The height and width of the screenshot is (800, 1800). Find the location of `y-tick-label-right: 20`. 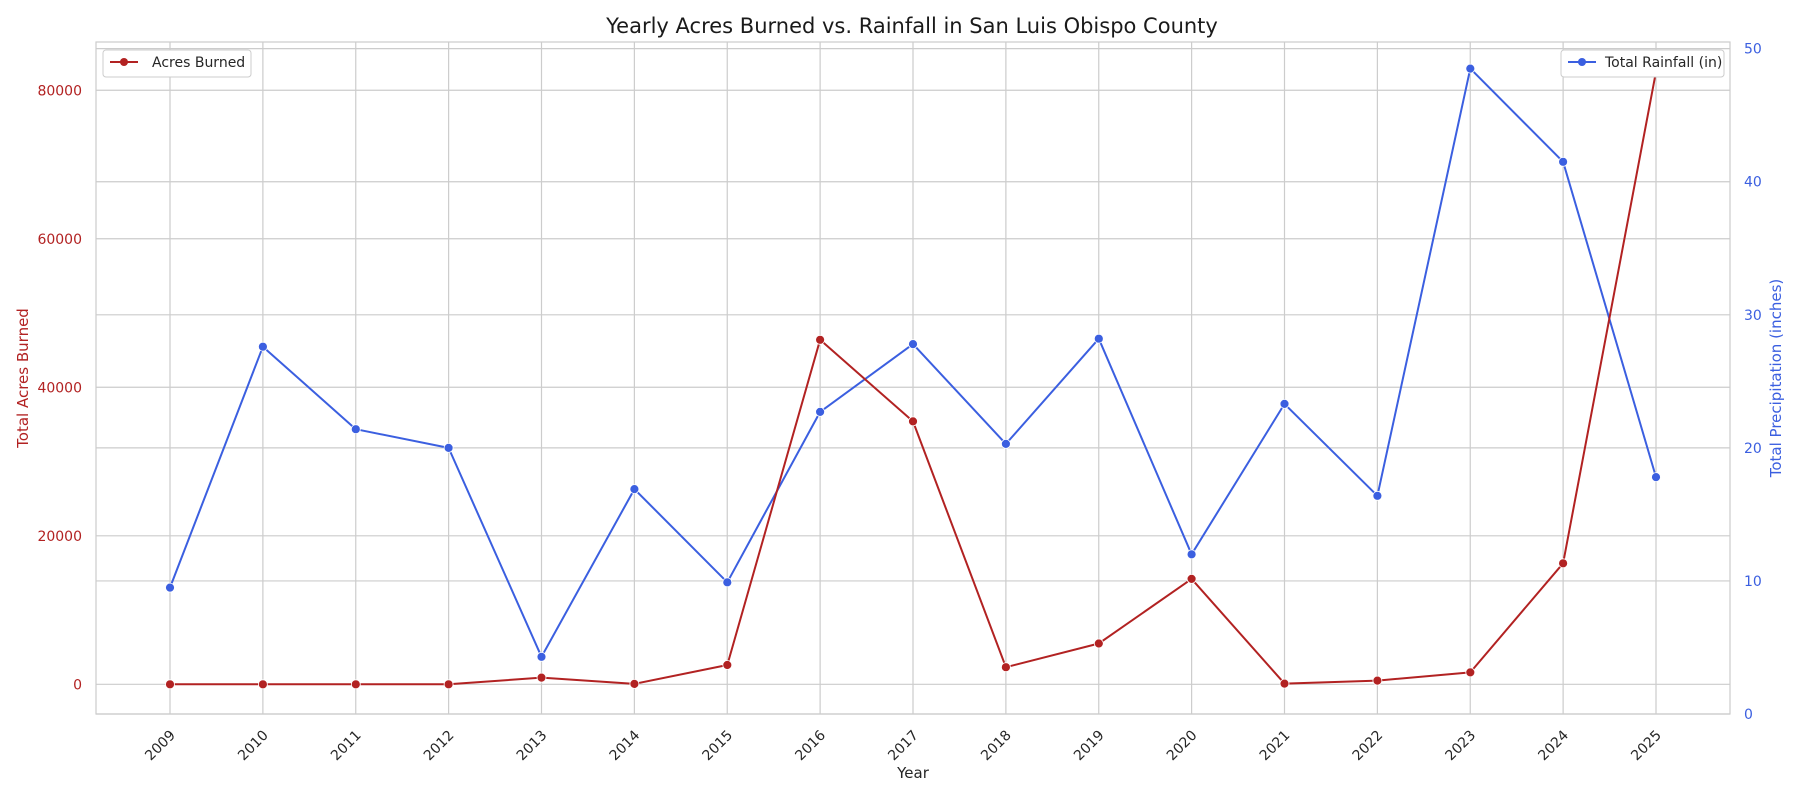

y-tick-label-right: 20 is located at coordinates (1753, 449).